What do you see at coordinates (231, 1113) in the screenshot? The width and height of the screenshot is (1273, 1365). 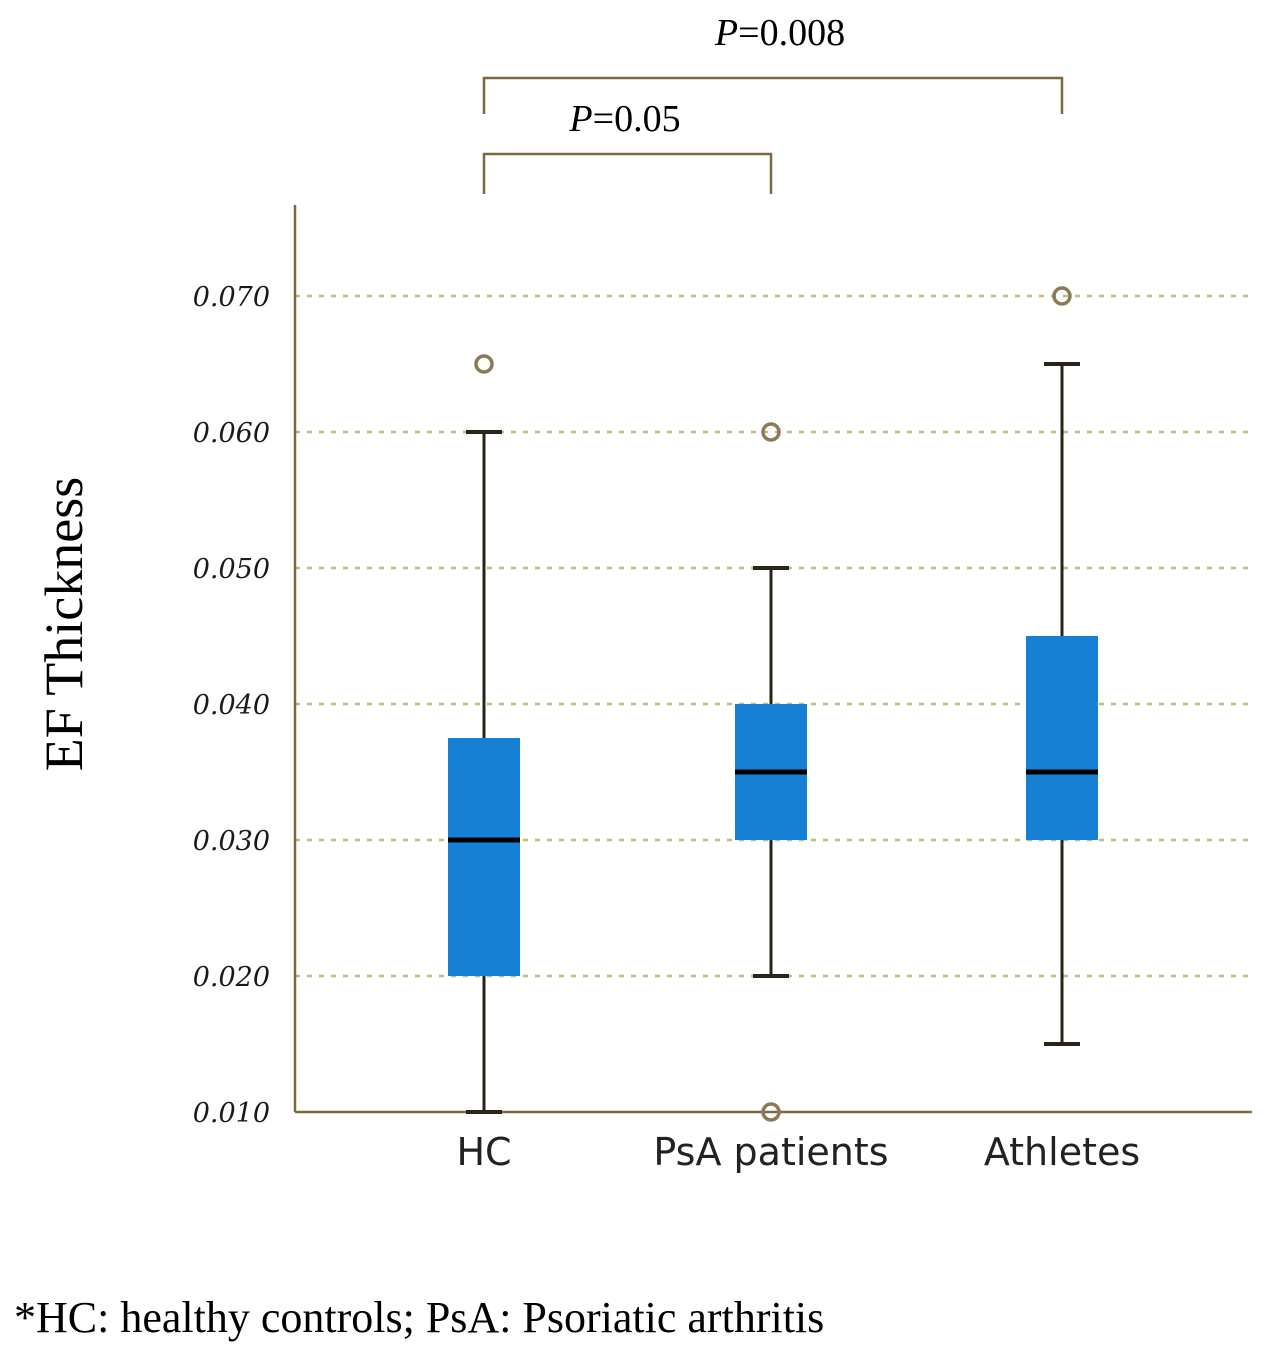 I see `y-tick-label: 0.010` at bounding box center [231, 1113].